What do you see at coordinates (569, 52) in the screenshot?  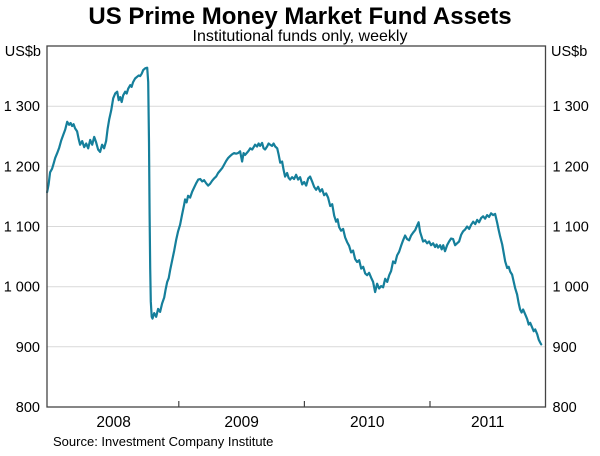 I see `y-axis-unit-label-right: US$b` at bounding box center [569, 52].